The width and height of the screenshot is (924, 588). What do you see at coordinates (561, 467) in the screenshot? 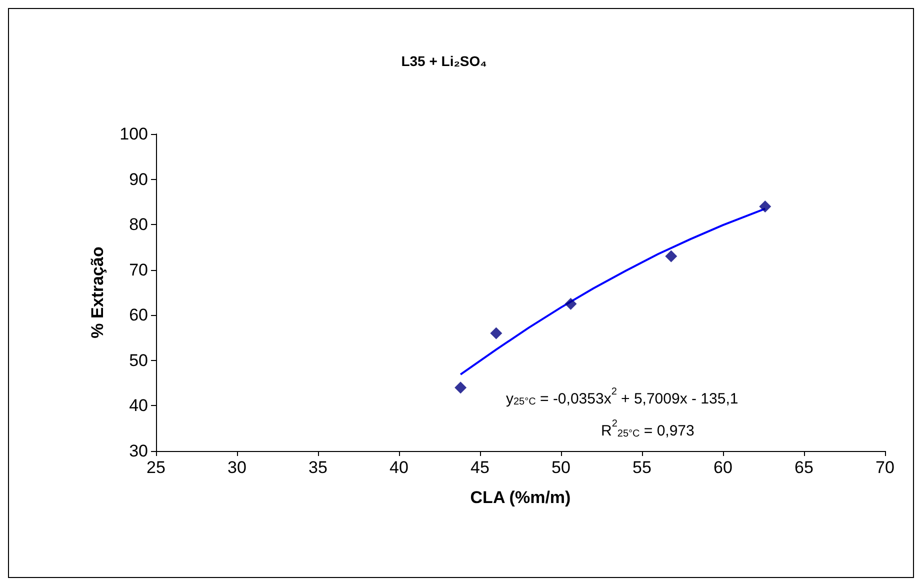
I see `x-tick-label: 50` at bounding box center [561, 467].